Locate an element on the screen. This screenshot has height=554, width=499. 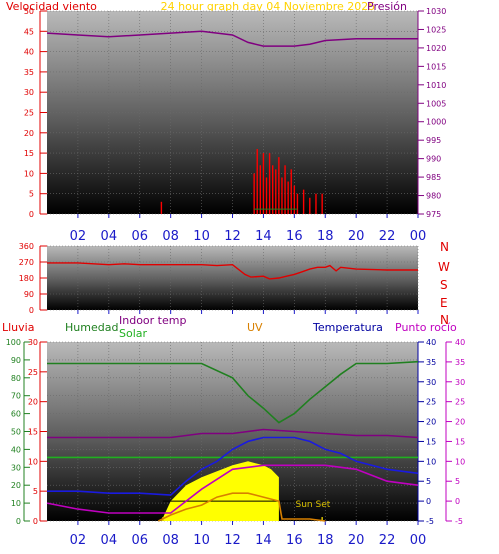
legend-uv: UV is located at coordinates (255, 327).